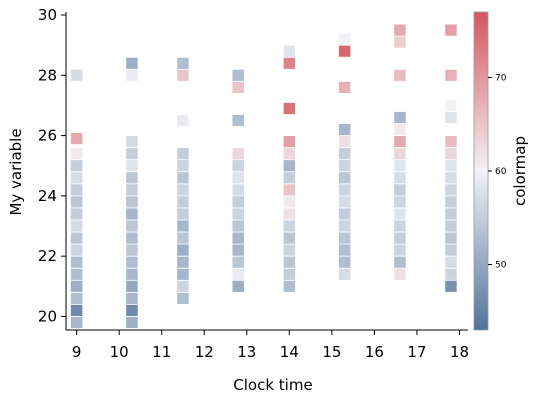  Describe the element at coordinates (331, 352) in the screenshot. I see `x-tick-label: 15` at that location.